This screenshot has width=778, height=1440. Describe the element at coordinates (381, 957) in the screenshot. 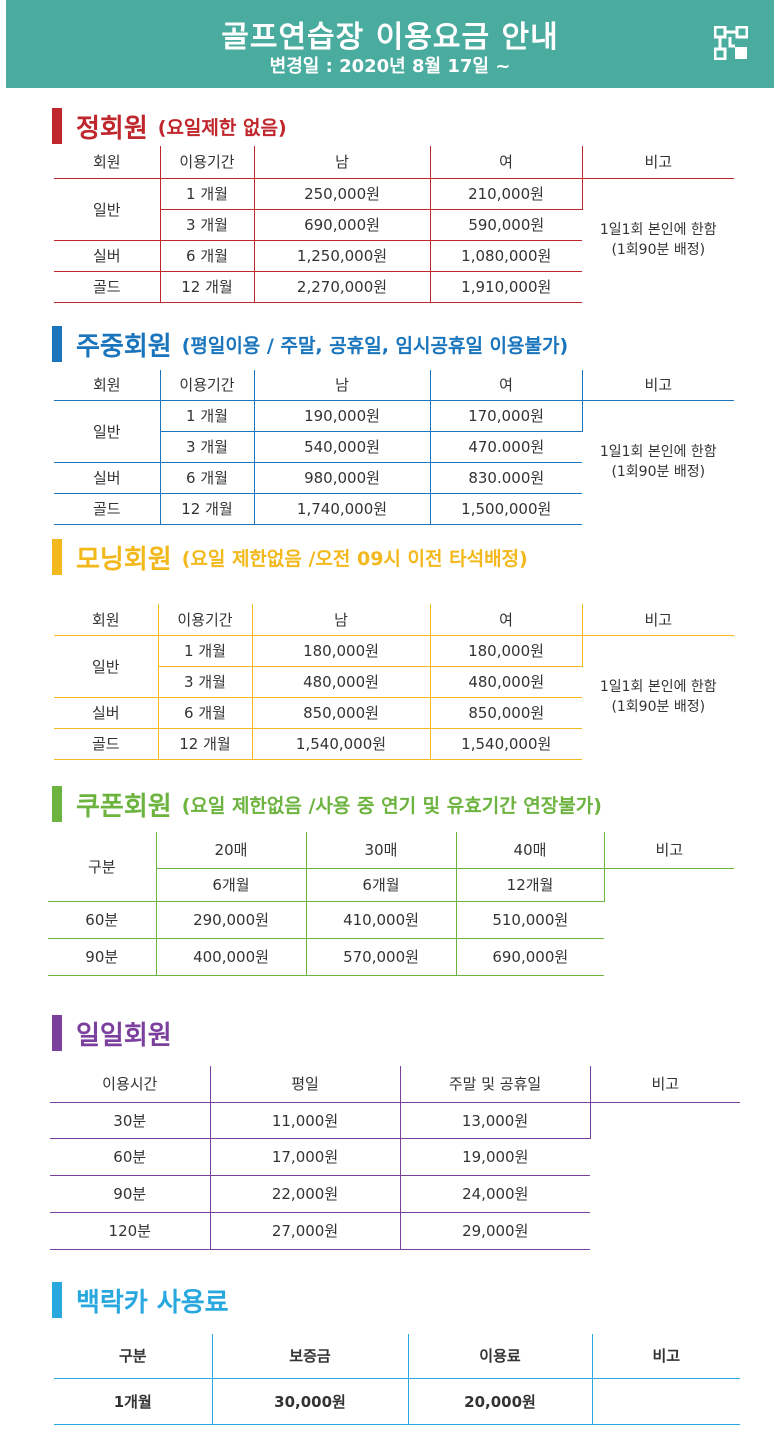

I see `coupon-fee: 570,000원` at that location.